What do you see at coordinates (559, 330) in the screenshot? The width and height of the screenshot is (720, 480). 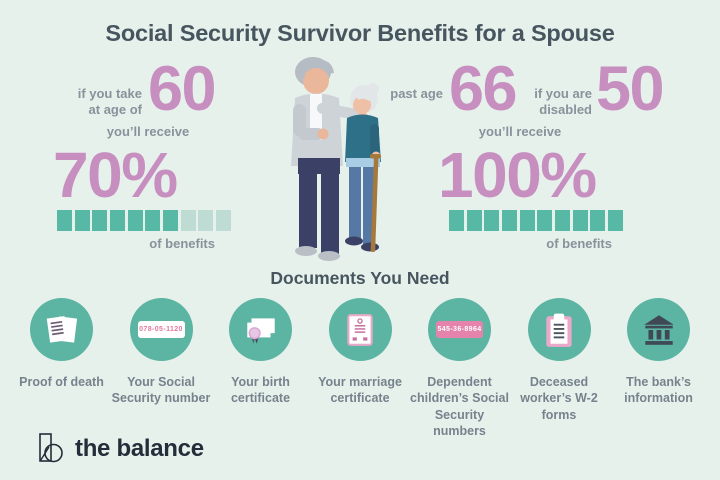 I see `w2-clipboard-icon` at bounding box center [559, 330].